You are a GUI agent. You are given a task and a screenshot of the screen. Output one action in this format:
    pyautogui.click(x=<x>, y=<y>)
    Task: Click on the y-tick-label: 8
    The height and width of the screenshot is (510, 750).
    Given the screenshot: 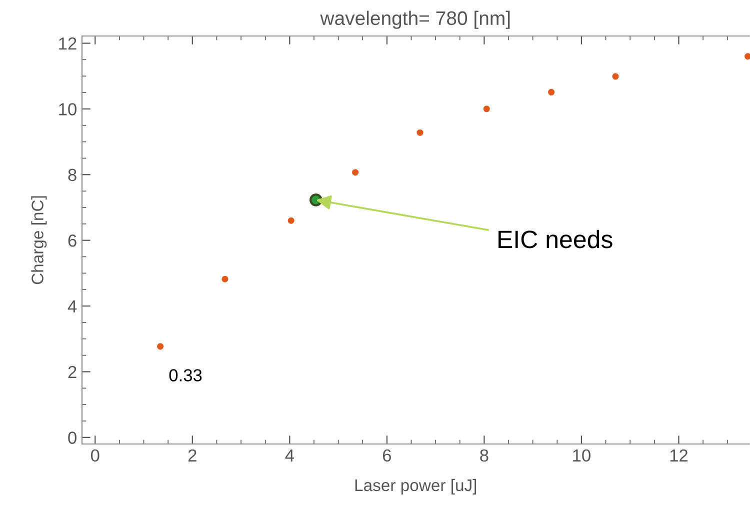 What is the action you would take?
    pyautogui.click(x=72, y=175)
    